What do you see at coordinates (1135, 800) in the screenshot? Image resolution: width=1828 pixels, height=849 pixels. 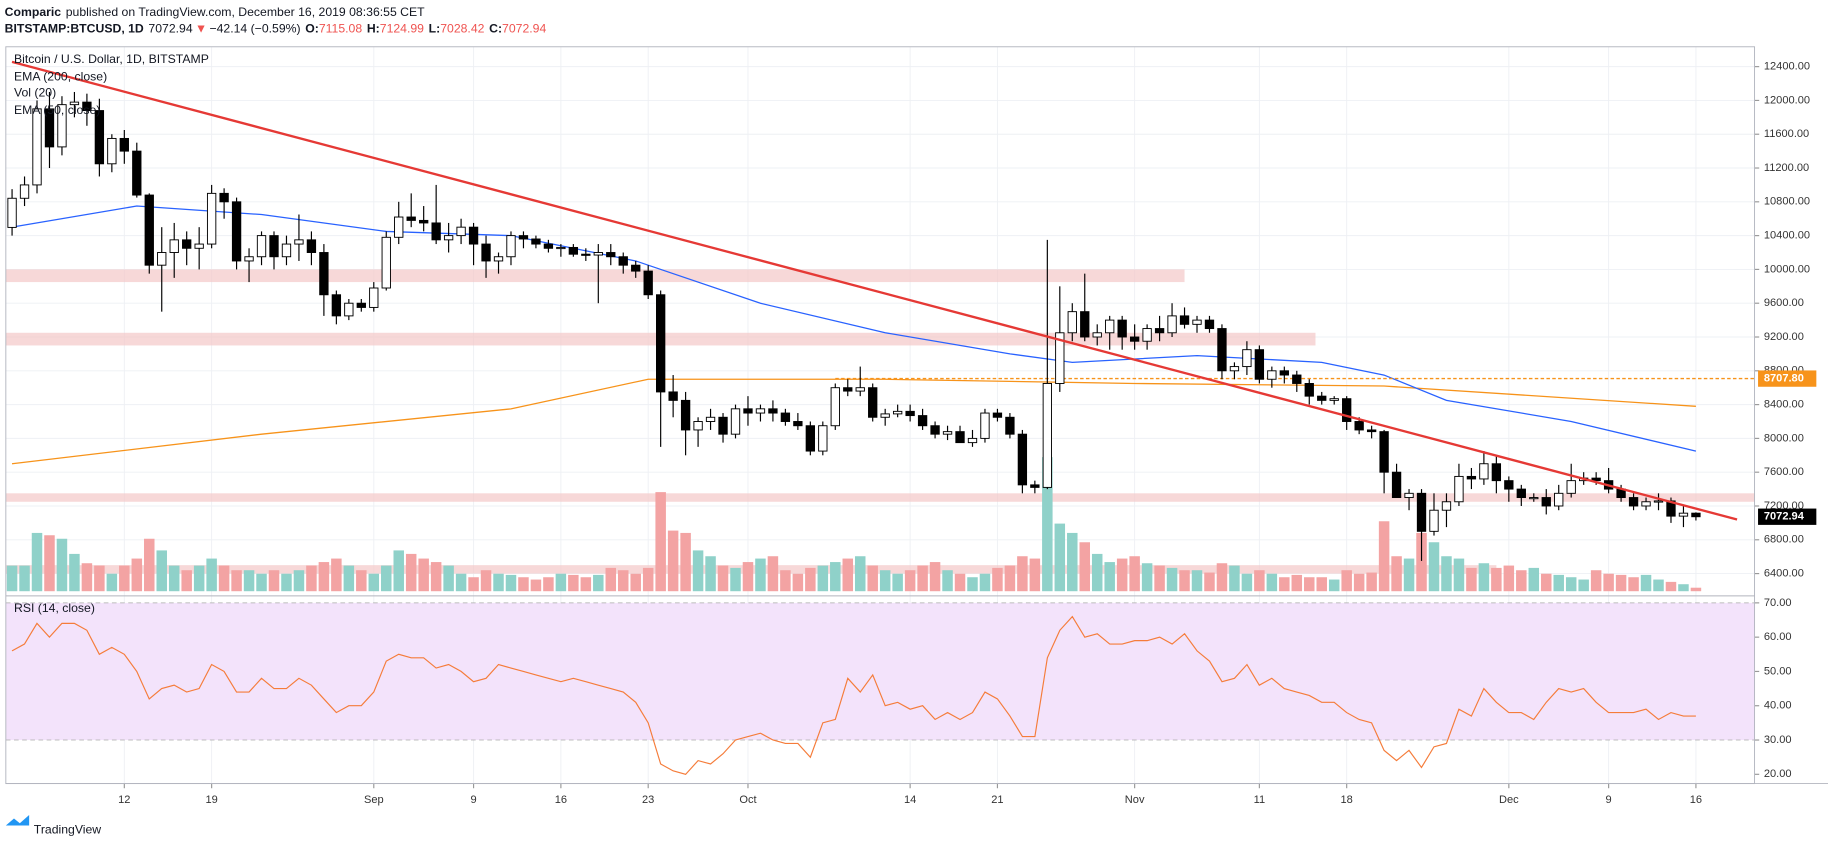 I see `x-tick-label: Nov` at bounding box center [1135, 800].